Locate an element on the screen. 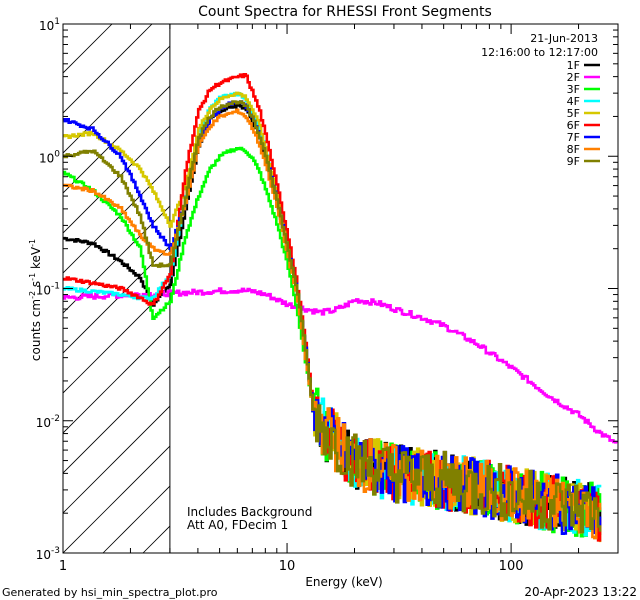  note-background: Includes Background is located at coordinates (249, 512).